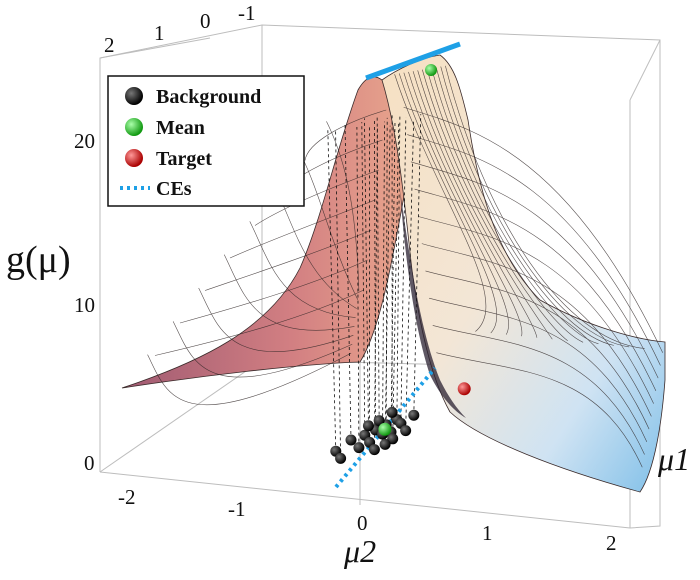 This screenshot has height=580, width=700. What do you see at coordinates (174, 189) in the screenshot?
I see `legend-ces-label: CEs` at bounding box center [174, 189].